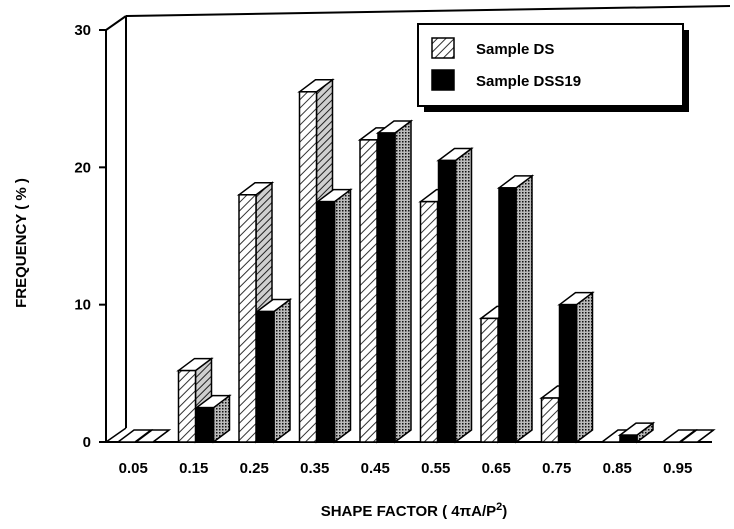 The width and height of the screenshot is (734, 529). I want to click on x-axis-title: SHAPE FACTOR ( 4πA/P2), so click(414, 510).